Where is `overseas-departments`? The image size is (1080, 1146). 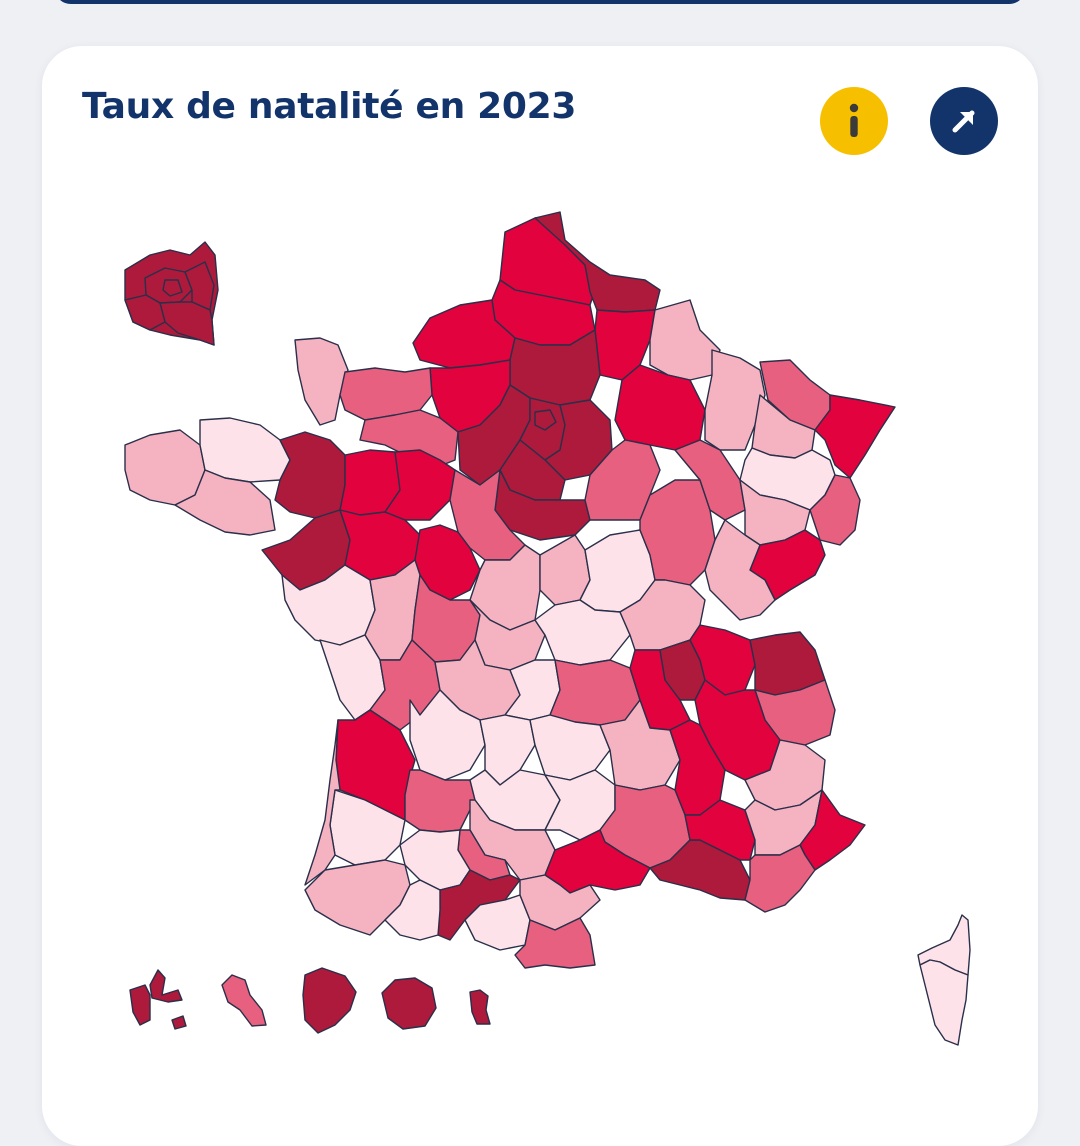
overseas-departments is located at coordinates (310, 1000).